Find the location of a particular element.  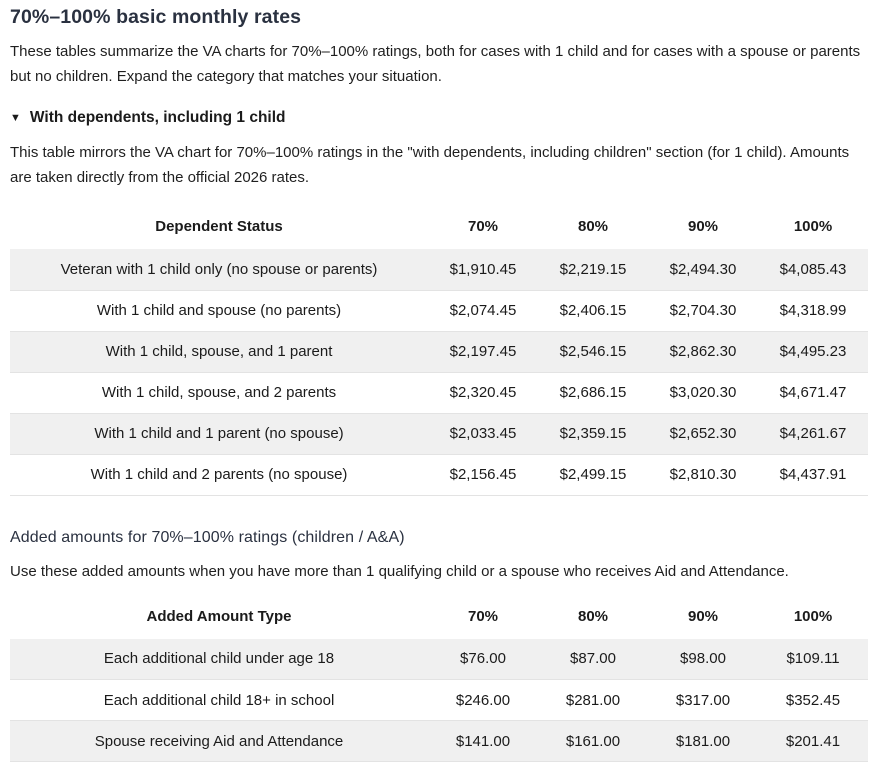

rate-cell: $281.00 is located at coordinates (593, 700).